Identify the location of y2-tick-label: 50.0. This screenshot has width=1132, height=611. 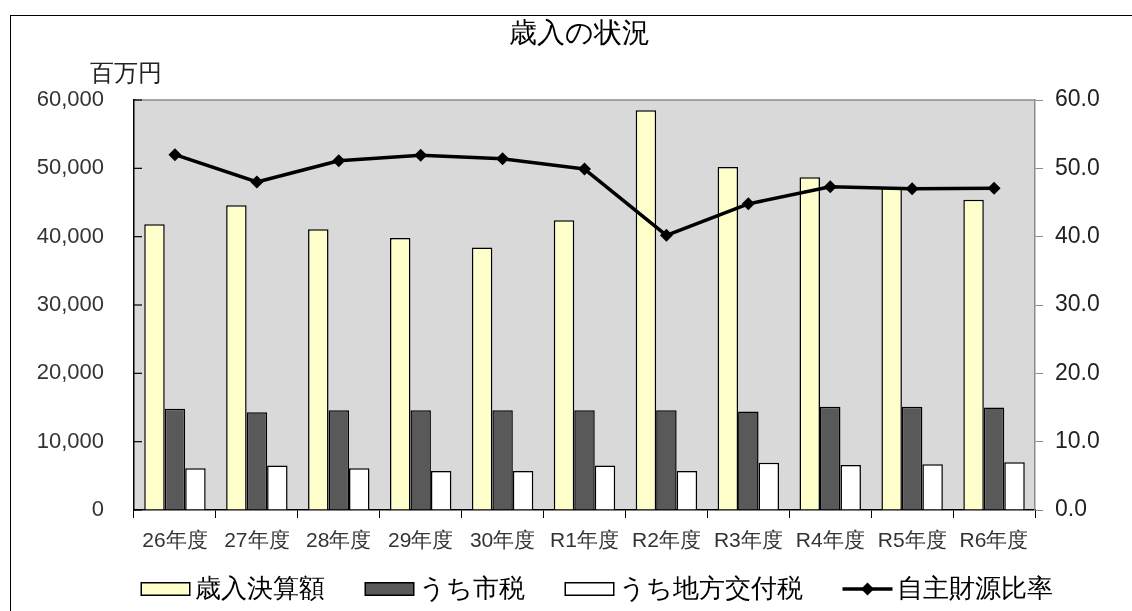
(1077, 166).